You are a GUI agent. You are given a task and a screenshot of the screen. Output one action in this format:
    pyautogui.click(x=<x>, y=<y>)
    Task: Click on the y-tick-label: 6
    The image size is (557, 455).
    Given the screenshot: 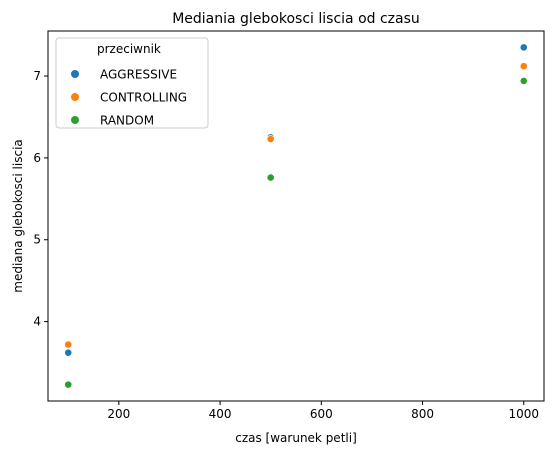 What is the action you would take?
    pyautogui.click(x=37, y=158)
    